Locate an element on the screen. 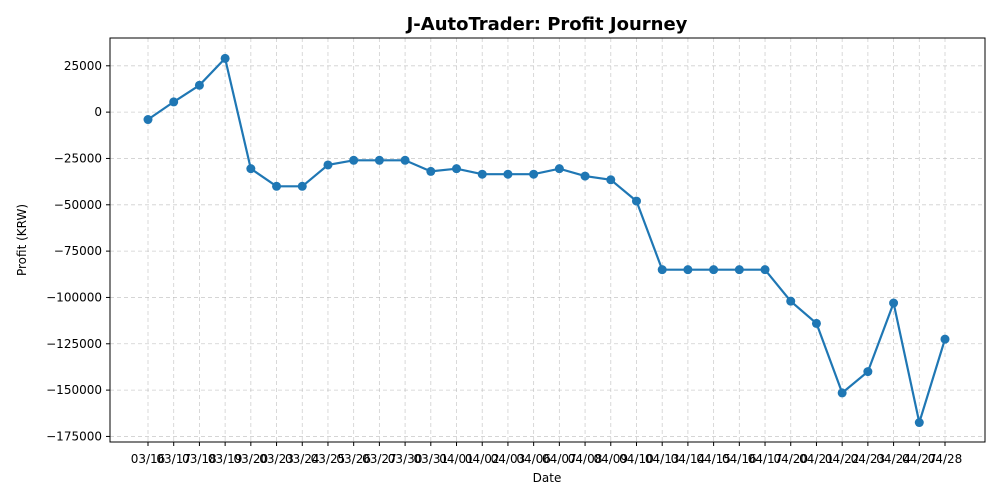 This screenshot has height=500, width=1000. x-tick-label: 04/28 is located at coordinates (945, 459).